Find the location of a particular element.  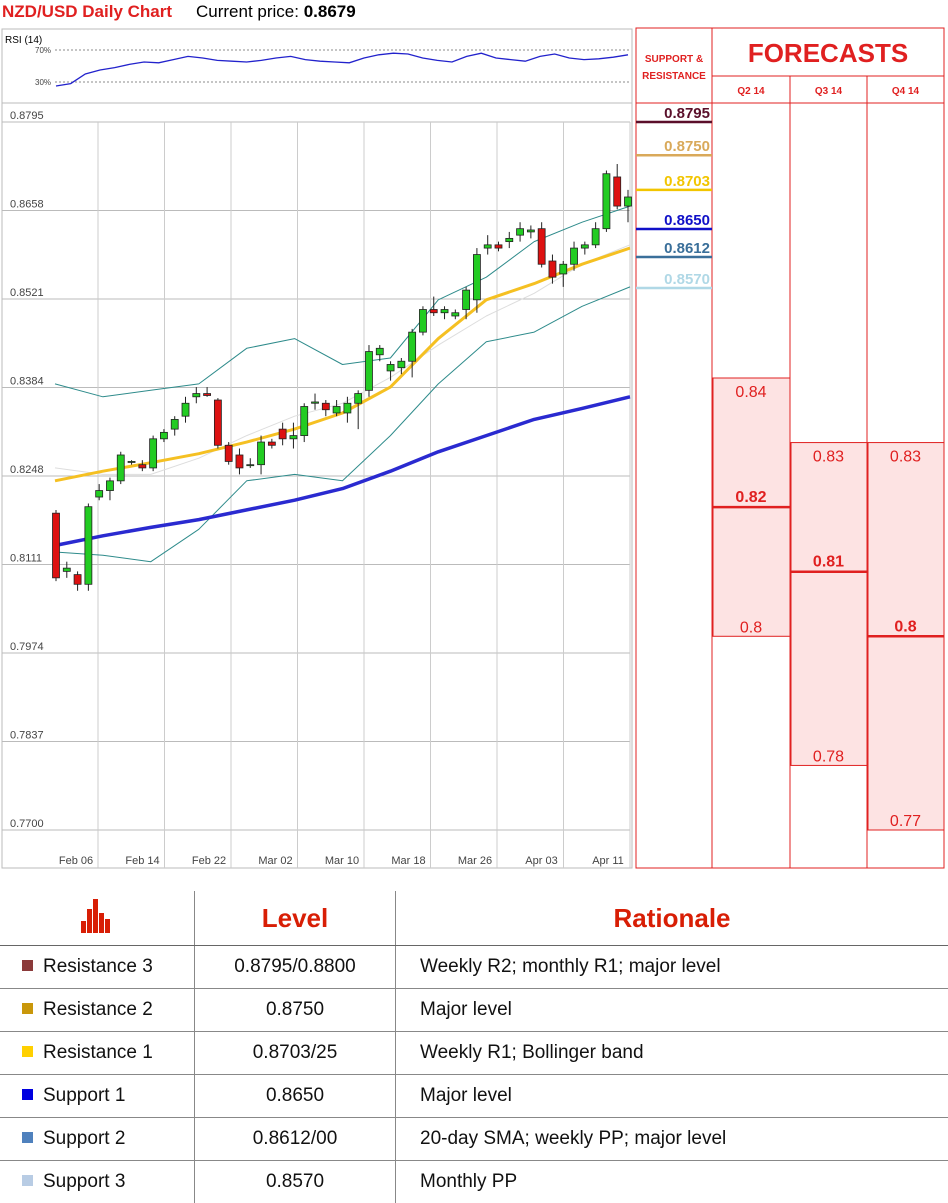

row-label-cell: Support 3 is located at coordinates (97, 1182).